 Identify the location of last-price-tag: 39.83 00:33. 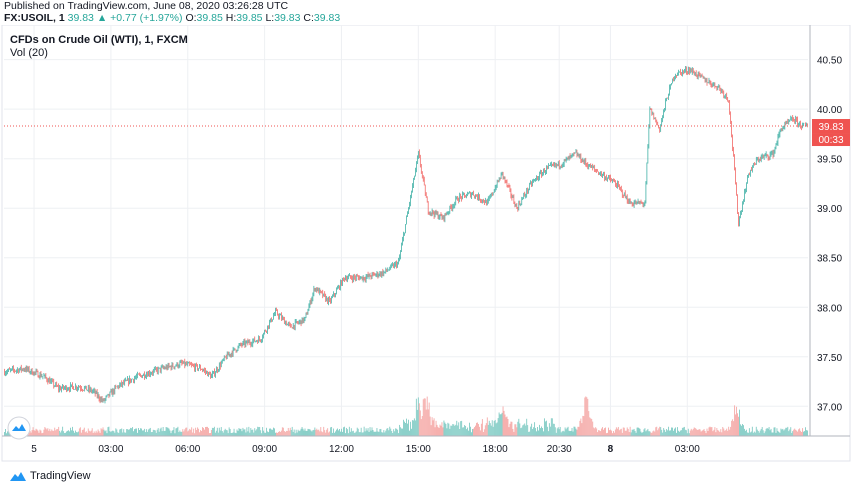
(831, 133).